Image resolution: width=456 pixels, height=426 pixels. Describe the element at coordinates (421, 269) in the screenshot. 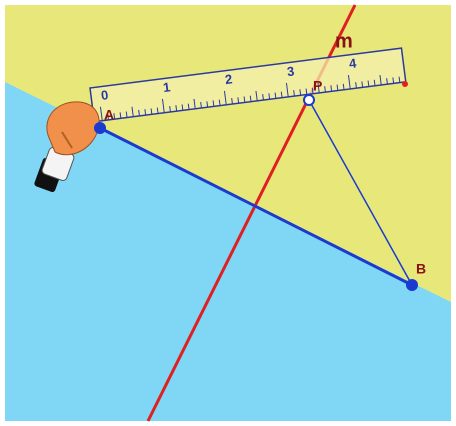

I see `point-label: B` at that location.